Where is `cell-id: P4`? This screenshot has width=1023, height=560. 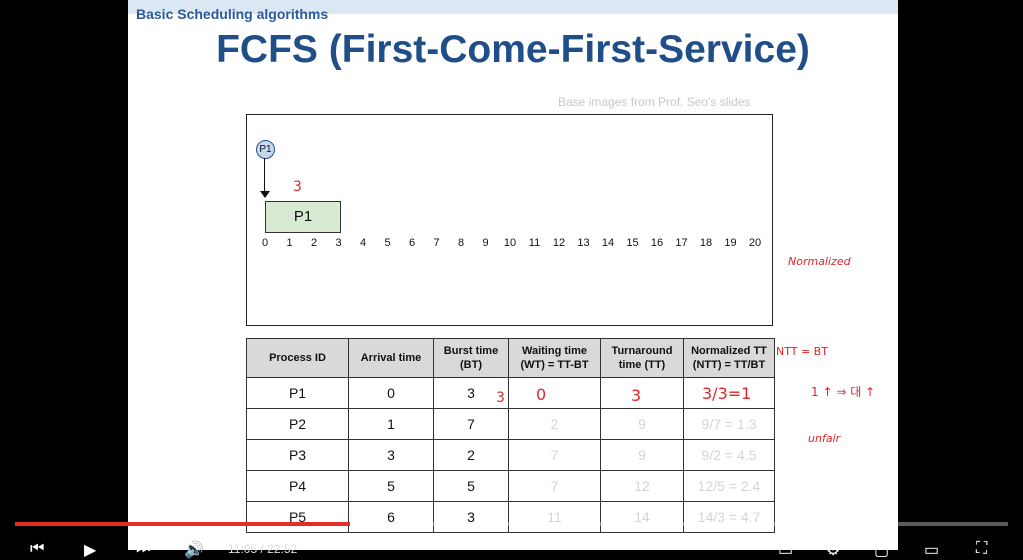 cell-id: P4 is located at coordinates (297, 486).